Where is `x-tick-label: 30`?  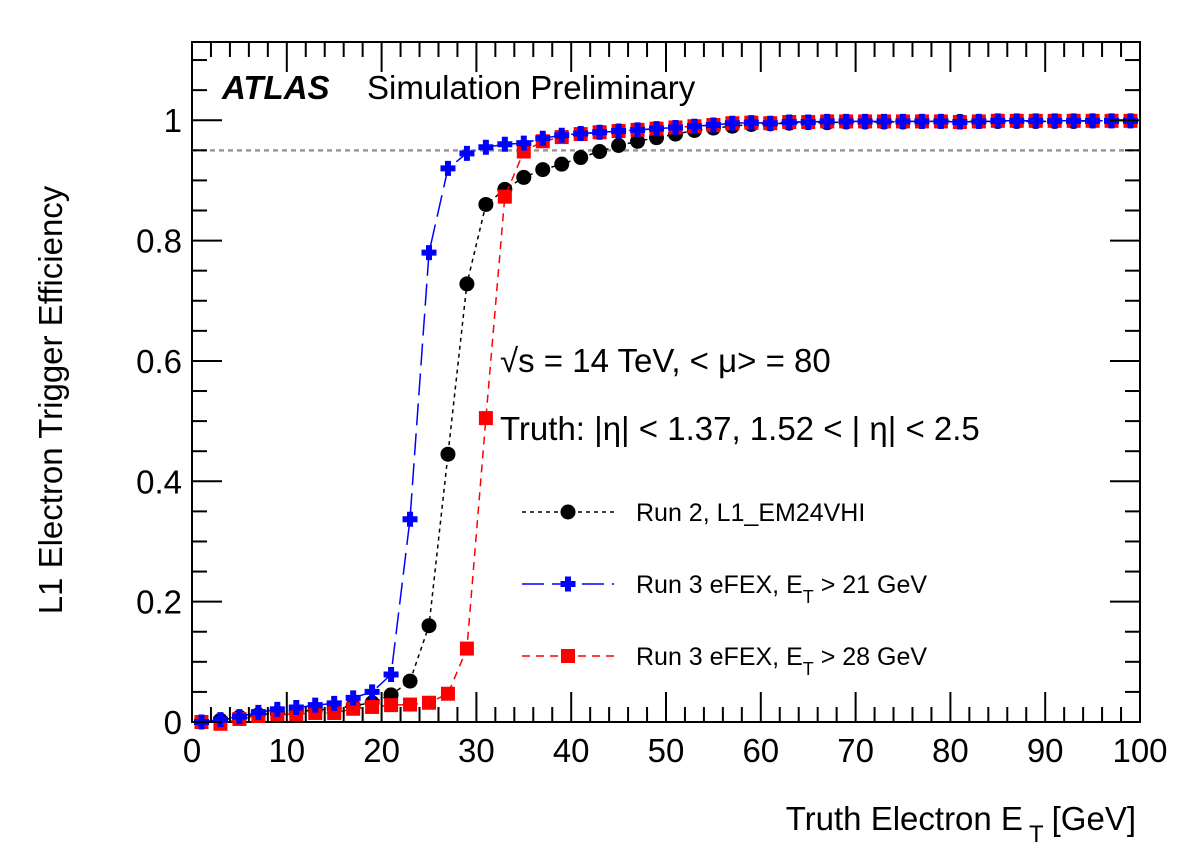 x-tick-label: 30 is located at coordinates (476, 750).